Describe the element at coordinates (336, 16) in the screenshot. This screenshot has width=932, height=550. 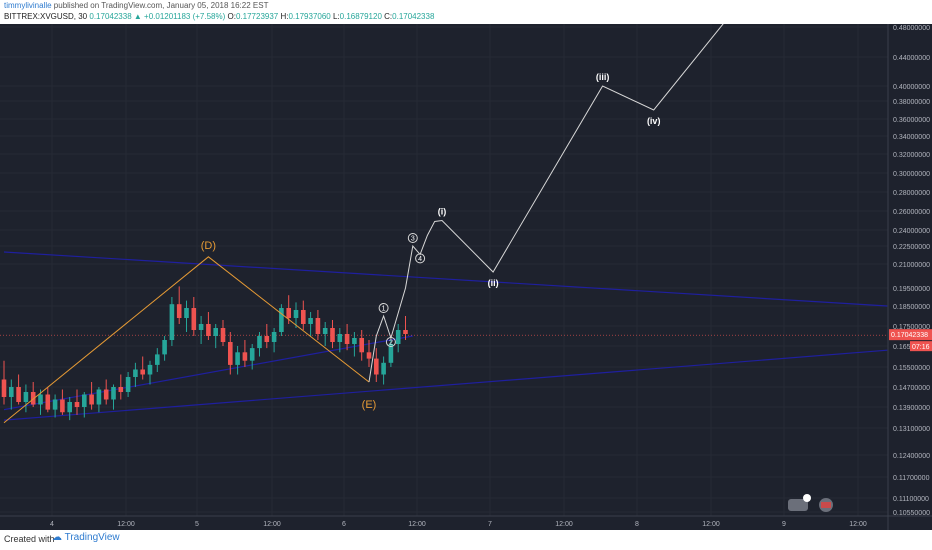
I see `low-label: L:` at that location.